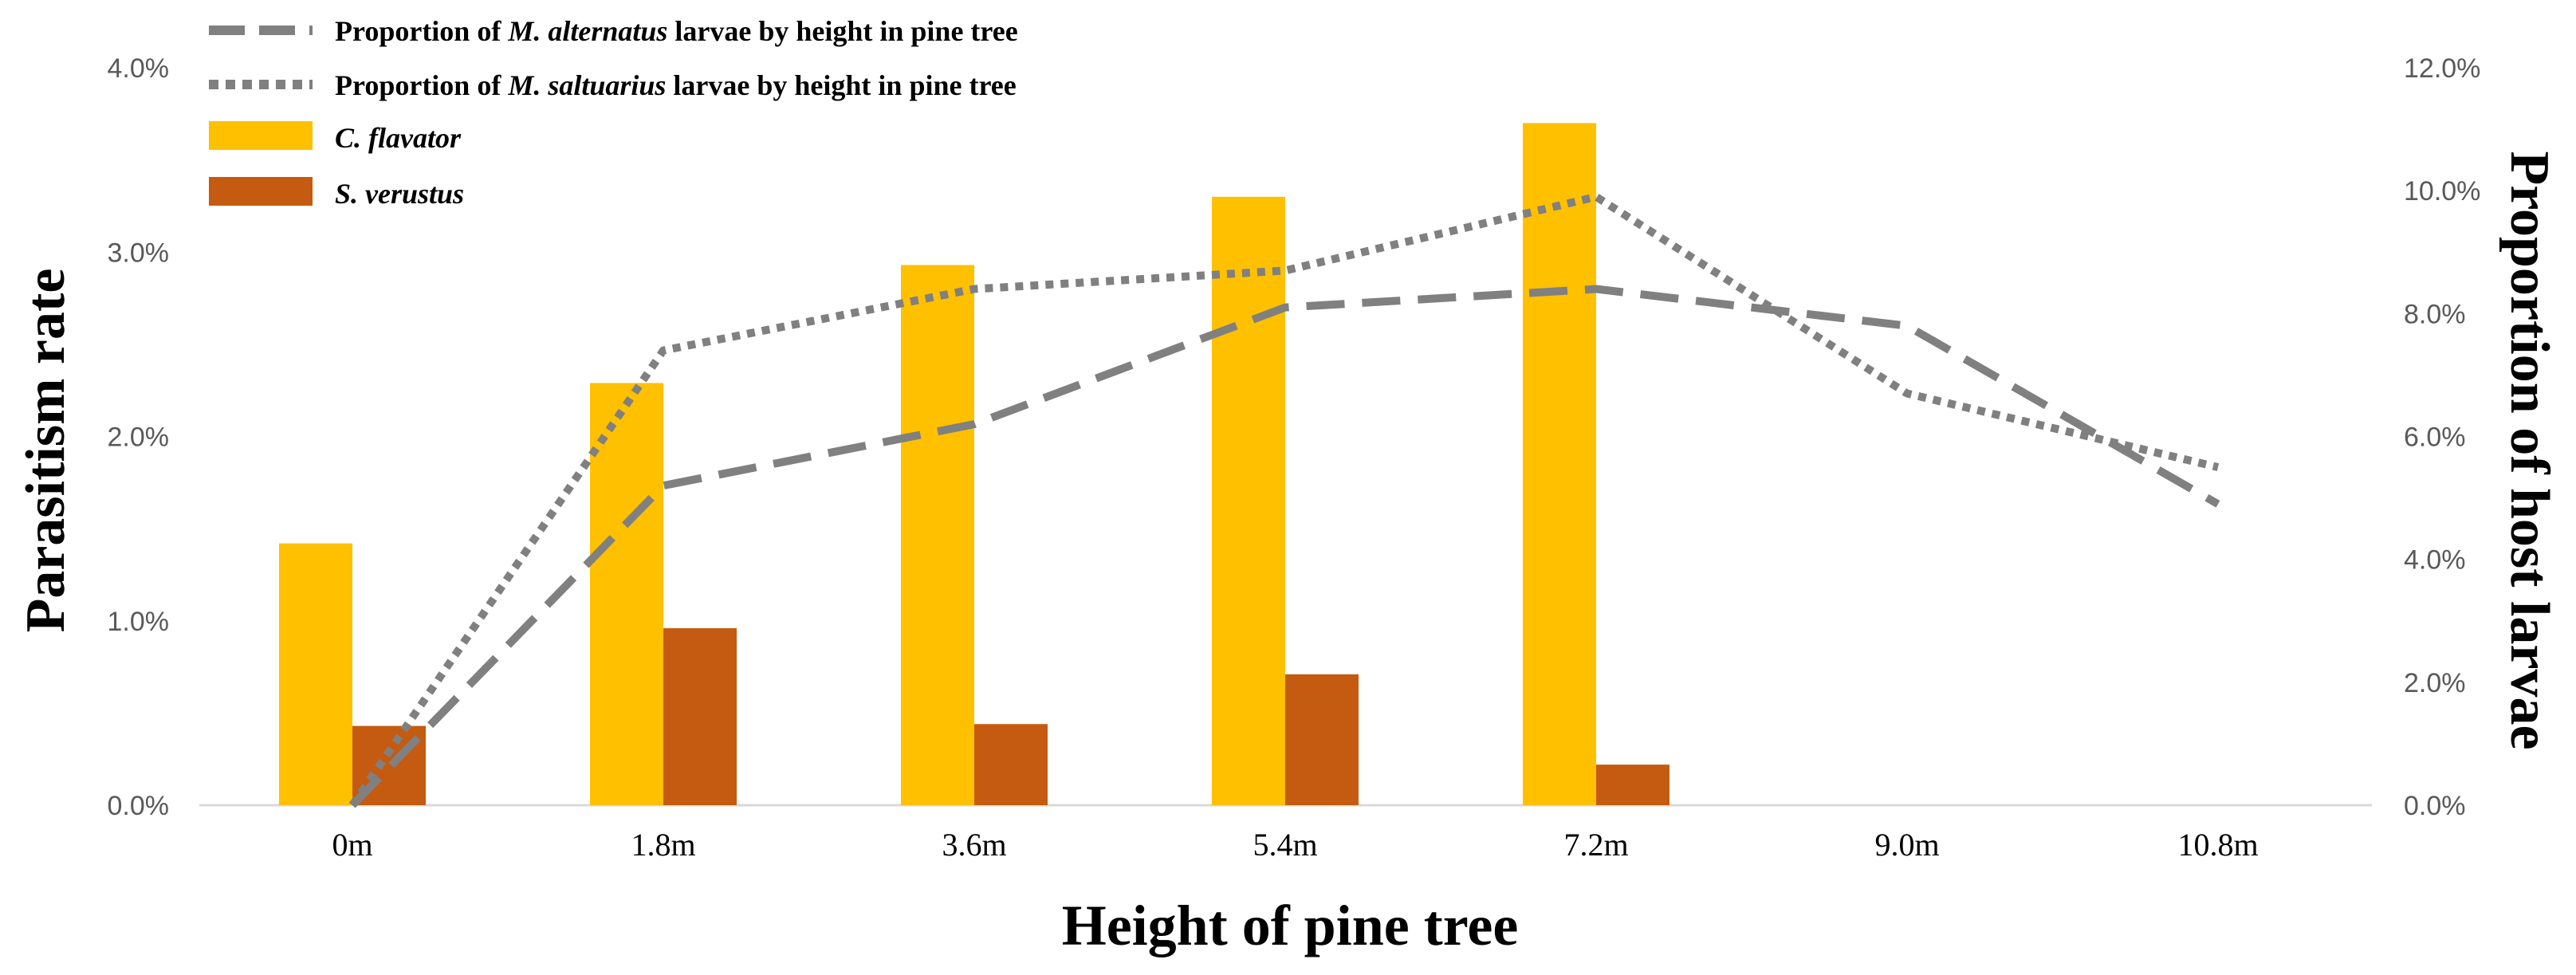 The height and width of the screenshot is (975, 2576). What do you see at coordinates (2435, 560) in the screenshot?
I see `right-tick-label: 4.0%` at bounding box center [2435, 560].